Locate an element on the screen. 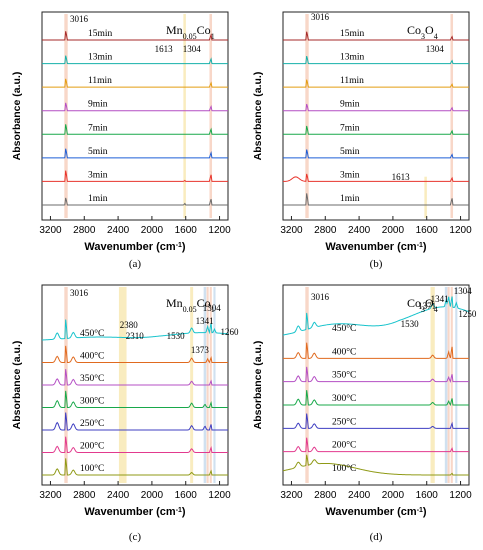  peak-label: 2380 is located at coordinates (129, 325).